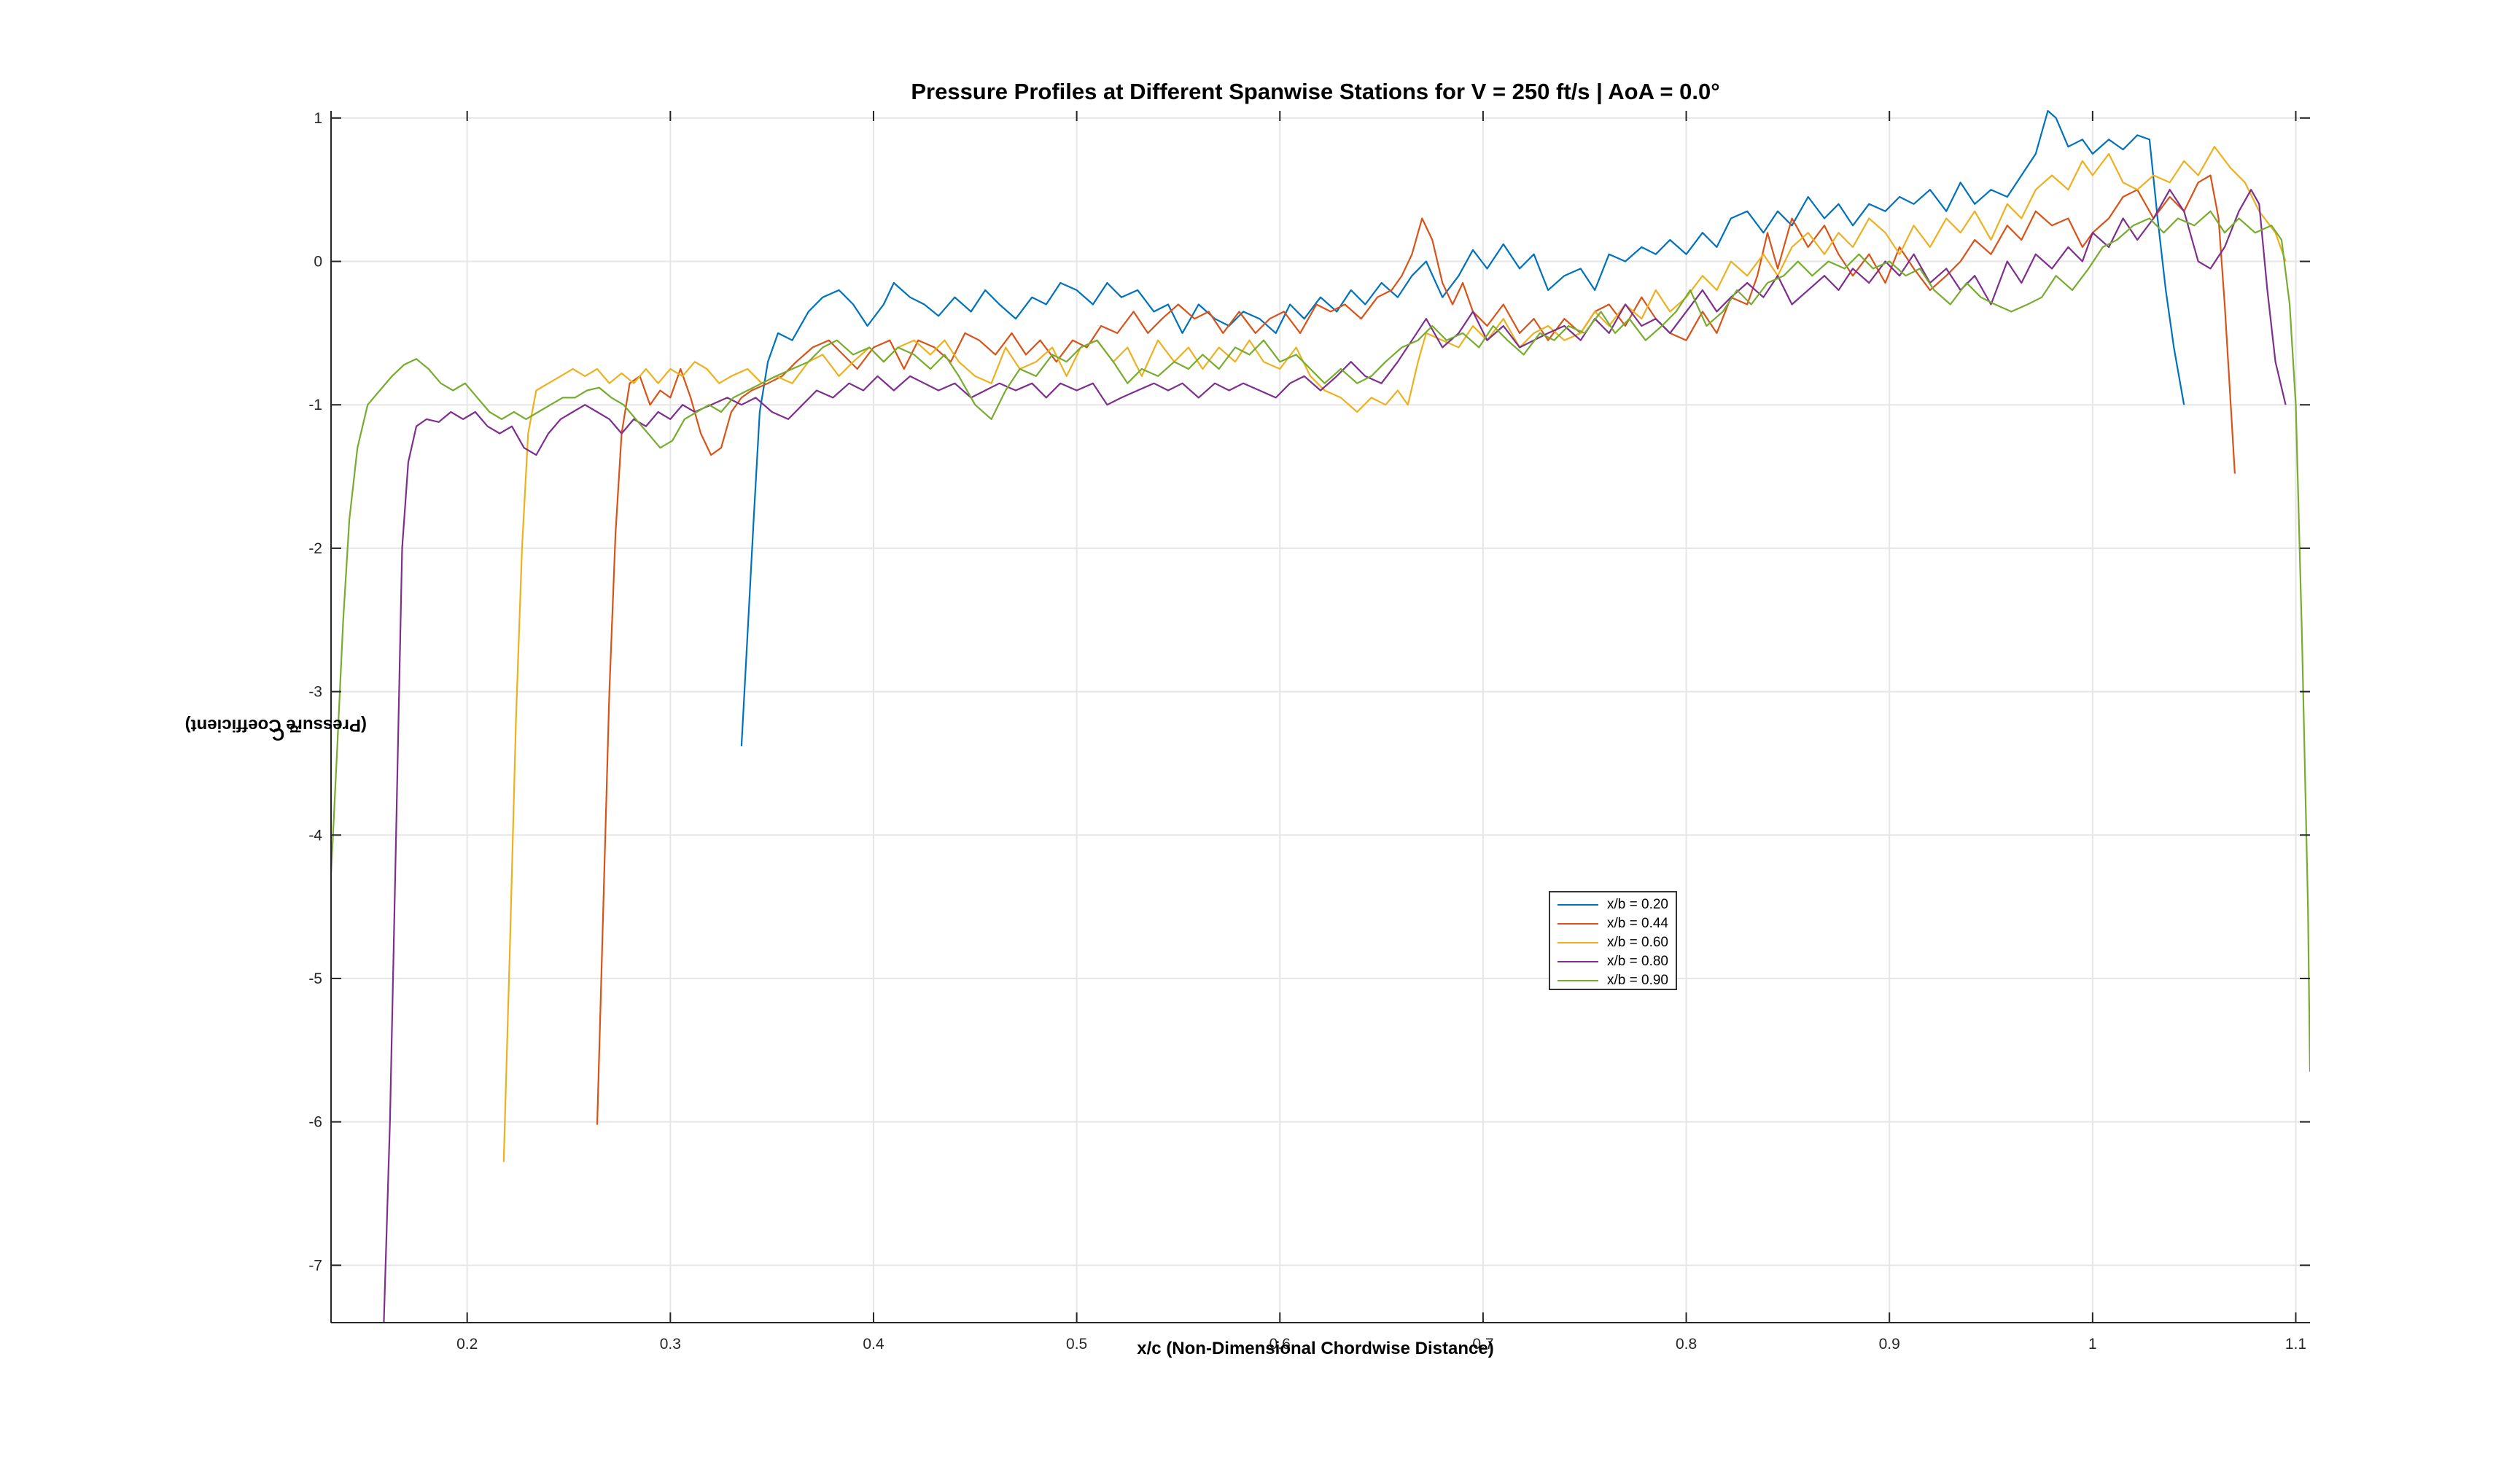  Describe the element at coordinates (315, 405) in the screenshot. I see `y-tick-label: -1` at that location.